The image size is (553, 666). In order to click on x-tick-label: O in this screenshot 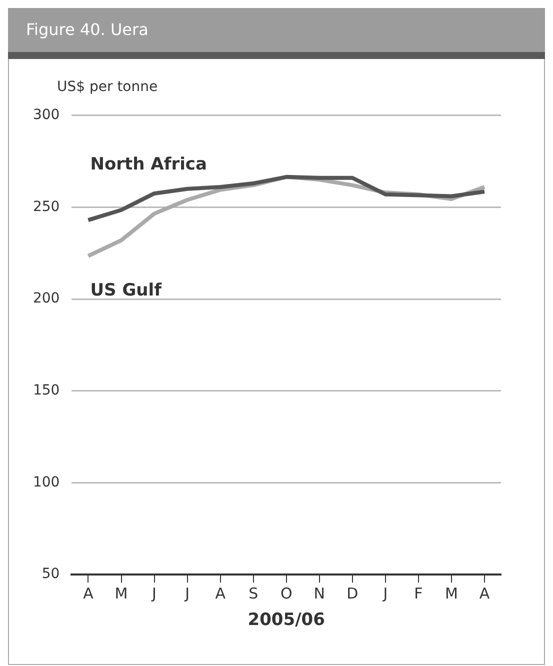, I will do `click(286, 593)`.